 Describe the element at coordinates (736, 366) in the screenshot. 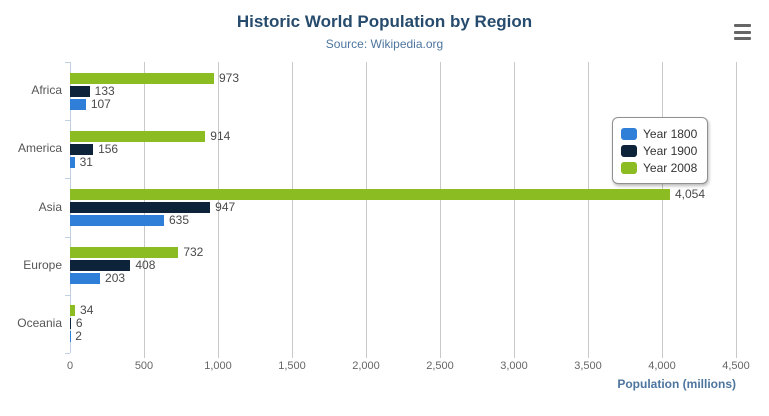

I see `x-tick-label: 4,500` at that location.